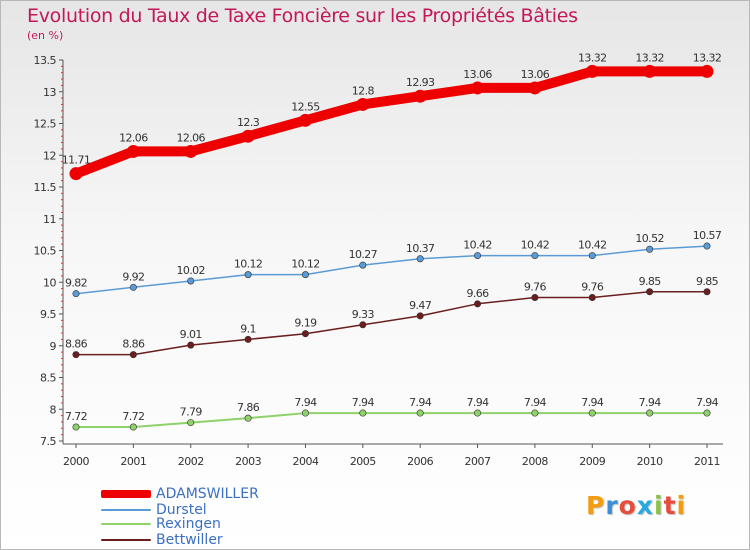 The width and height of the screenshot is (750, 550). What do you see at coordinates (53, 346) in the screenshot?
I see `y-tick-label: 9` at bounding box center [53, 346].